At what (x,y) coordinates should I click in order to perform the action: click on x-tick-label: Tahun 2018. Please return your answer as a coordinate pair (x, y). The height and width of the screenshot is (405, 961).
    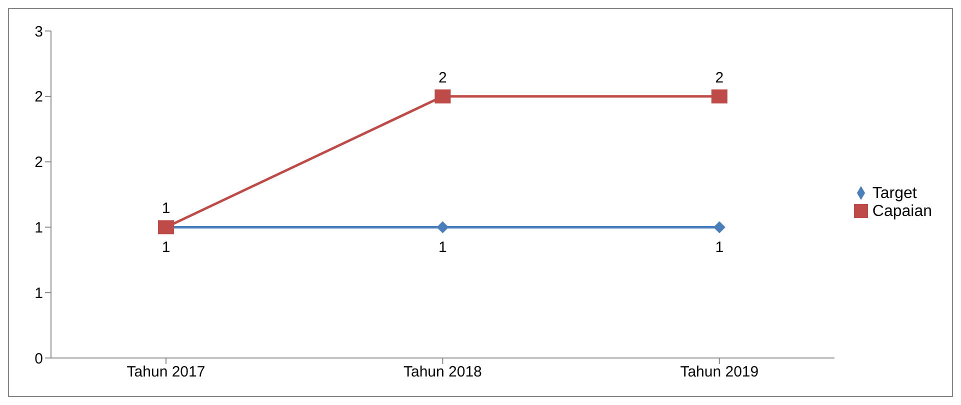
    Looking at the image, I should click on (442, 372).